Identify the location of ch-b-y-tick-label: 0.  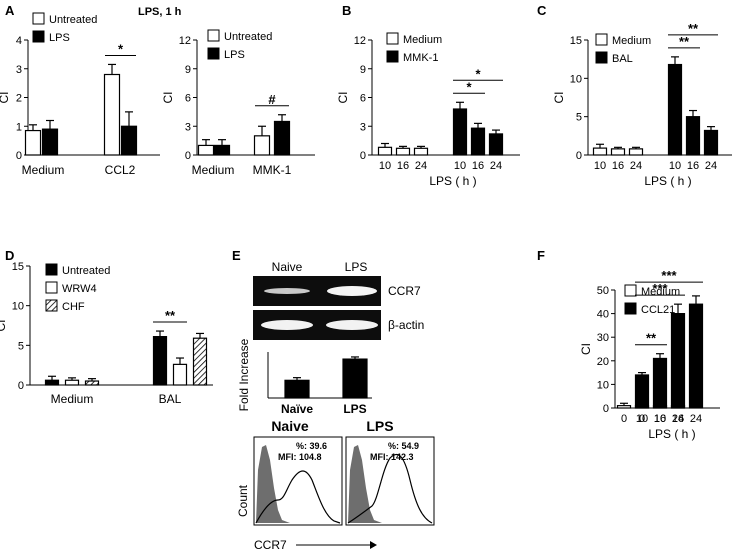
(363, 156).